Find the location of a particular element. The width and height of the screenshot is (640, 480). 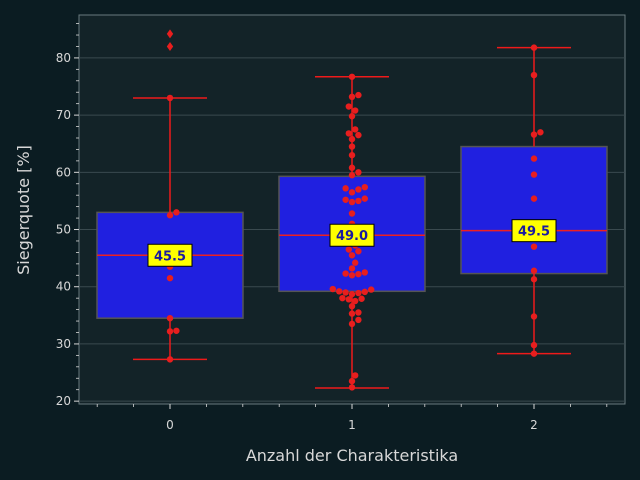

y-tick-label: 30 is located at coordinates (63, 344).